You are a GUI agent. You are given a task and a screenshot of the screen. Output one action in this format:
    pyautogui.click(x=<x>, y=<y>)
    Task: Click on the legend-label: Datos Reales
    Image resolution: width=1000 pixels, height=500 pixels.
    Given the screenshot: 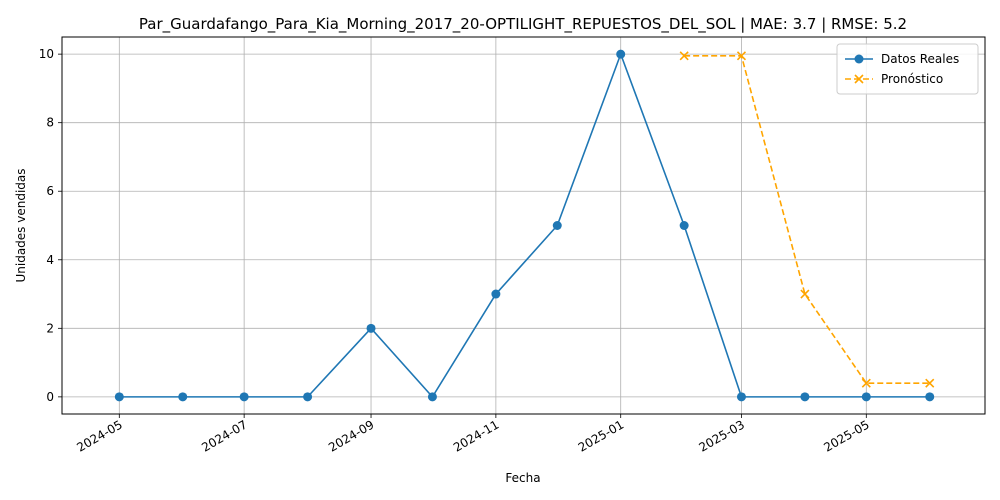 What is the action you would take?
    pyautogui.click(x=920, y=59)
    